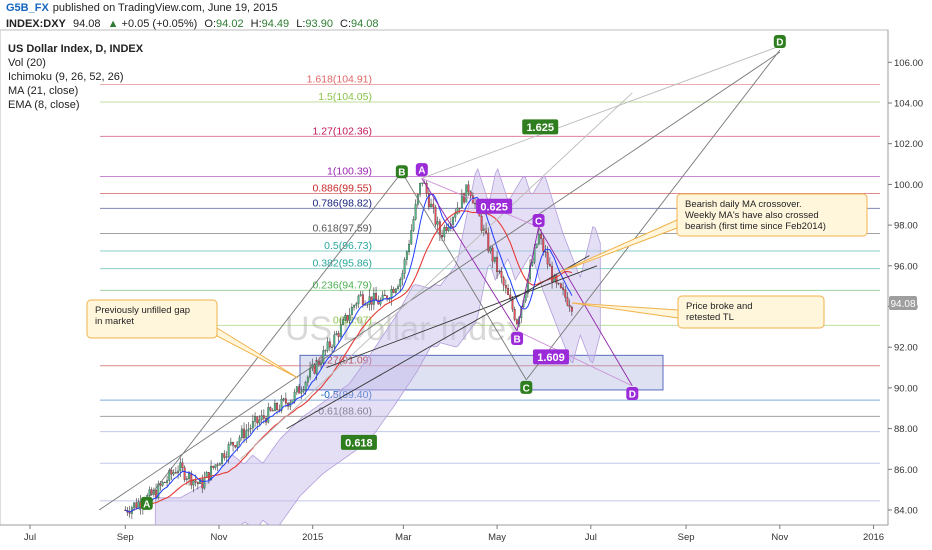 This screenshot has width=932, height=550. What do you see at coordinates (526, 388) in the screenshot?
I see `wave-label: C` at bounding box center [526, 388].